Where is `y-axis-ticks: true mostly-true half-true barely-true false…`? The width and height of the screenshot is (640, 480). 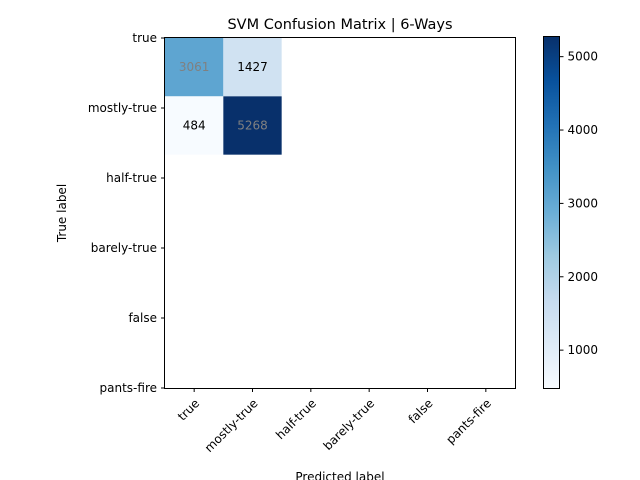
y-axis-ticks: true mostly-true half-true barely-true false… is located at coordinates (126, 213).